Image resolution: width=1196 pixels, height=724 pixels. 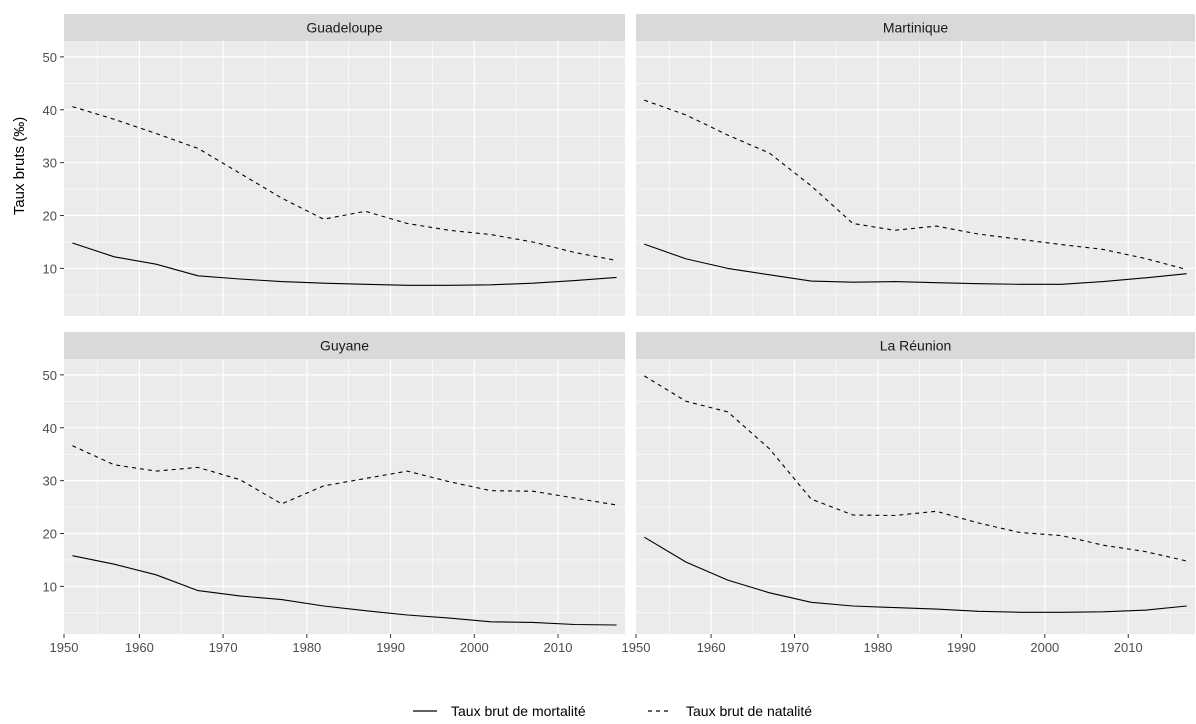 I want to click on series-natalite-guyane, so click(x=344, y=475).